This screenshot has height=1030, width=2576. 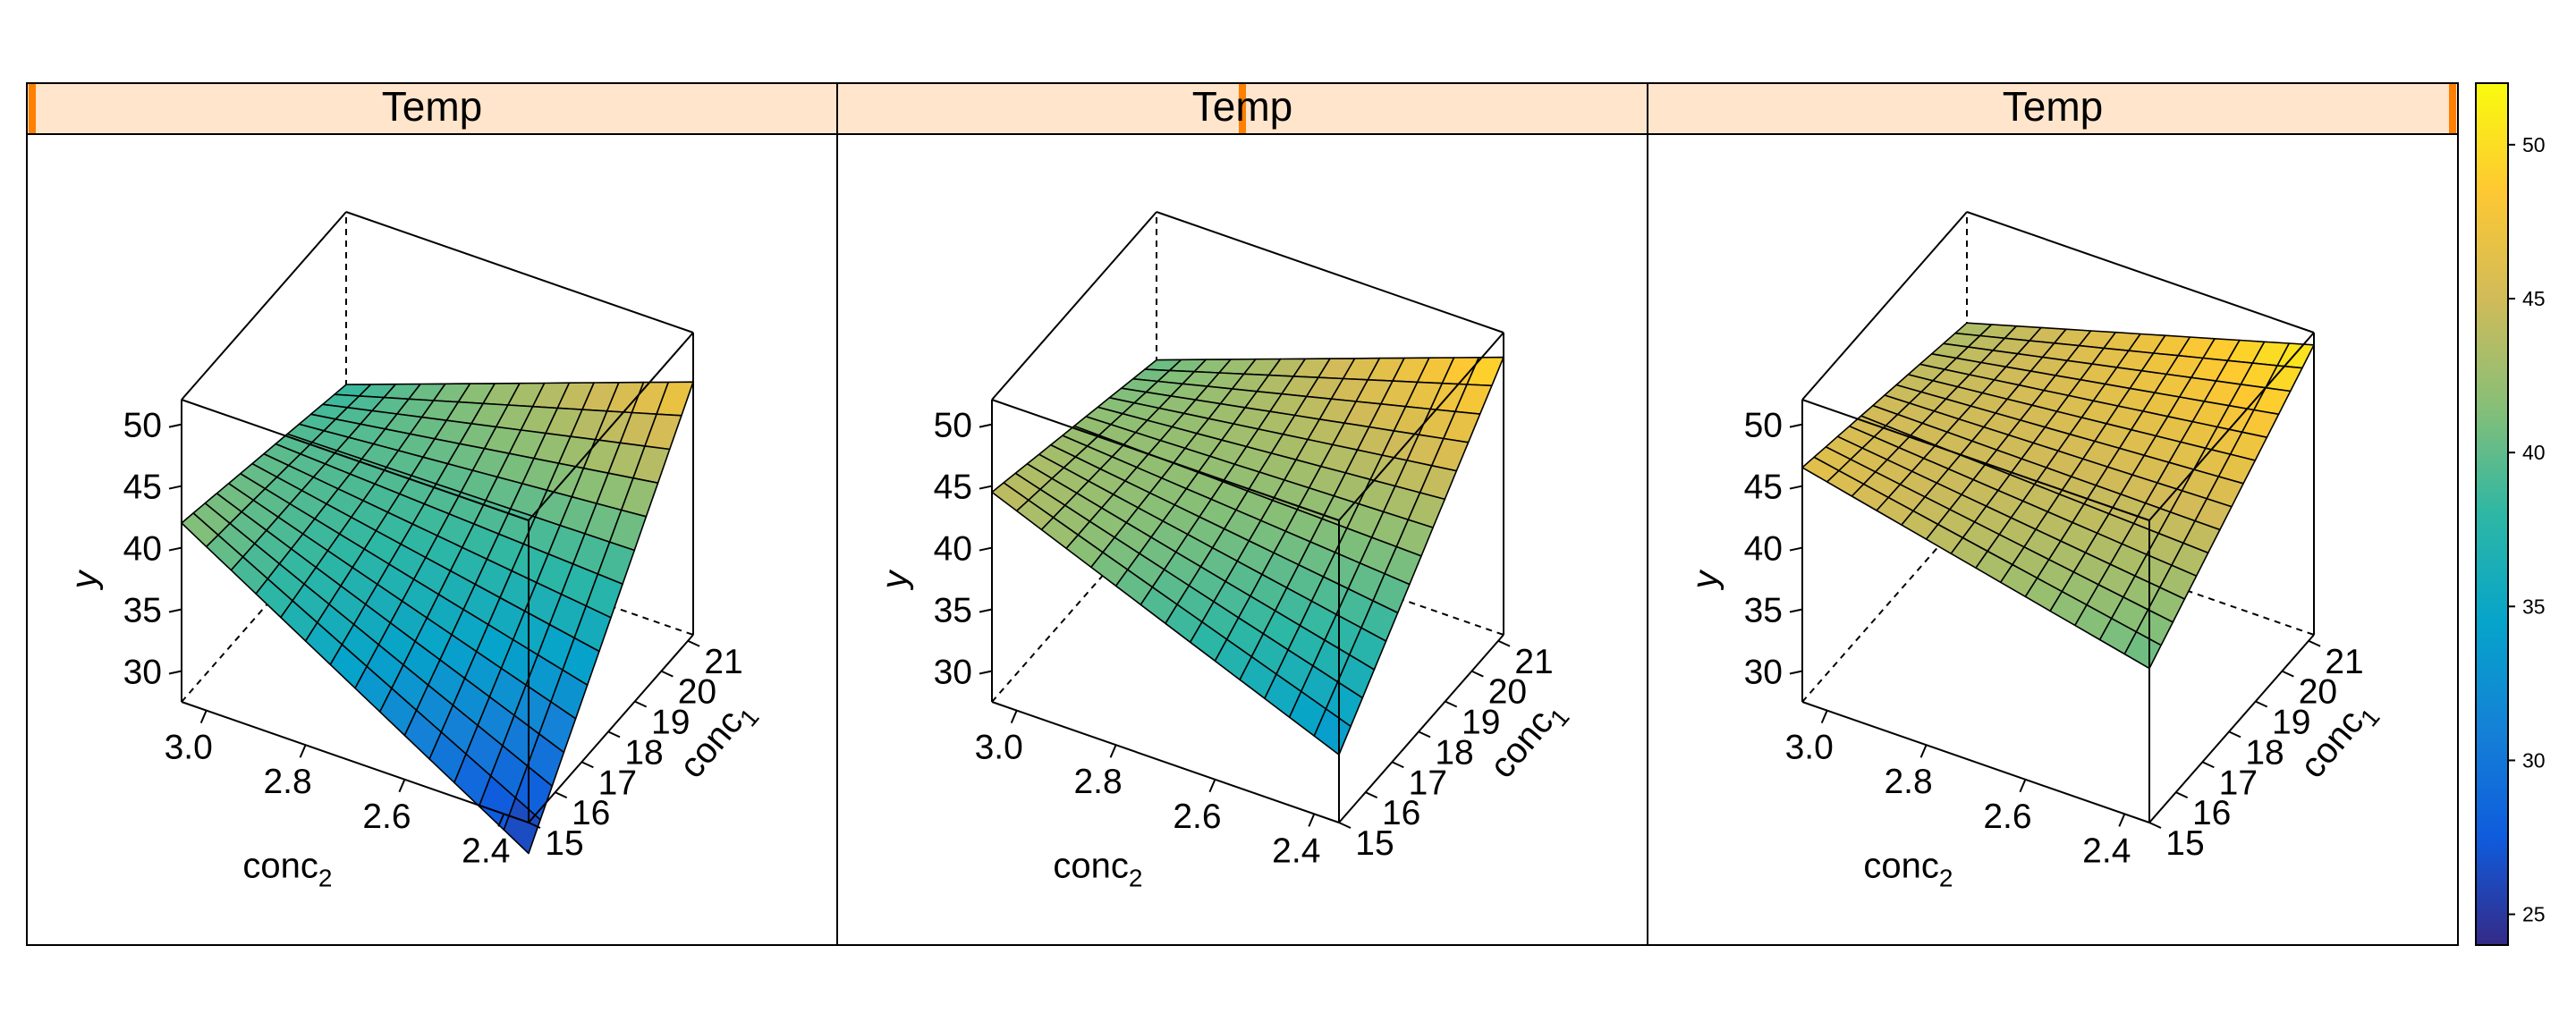 I want to click on y-tick-label: 15, so click(x=2184, y=843).